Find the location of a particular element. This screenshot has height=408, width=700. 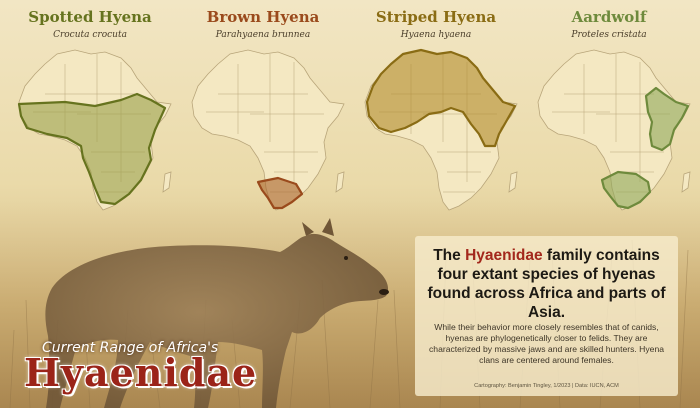

range-aardwolf-east is located at coordinates (667, 119).